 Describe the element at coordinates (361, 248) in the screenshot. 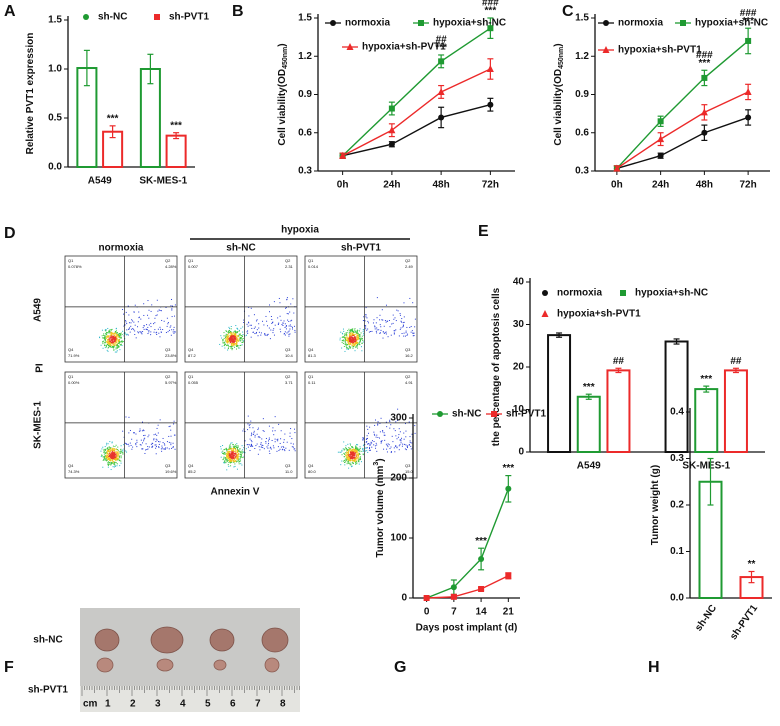

I see `column-title: sh-PVT1` at that location.